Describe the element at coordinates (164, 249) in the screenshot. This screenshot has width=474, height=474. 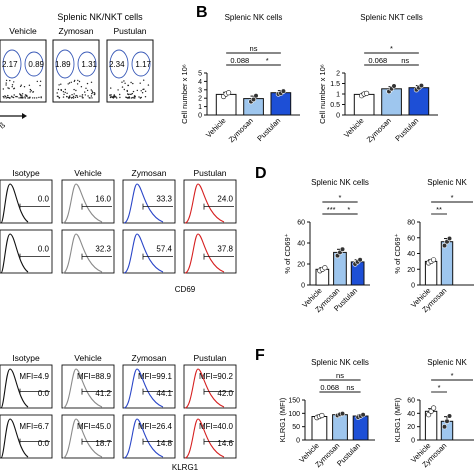
I see `histogram-percent: 57.4` at that location.